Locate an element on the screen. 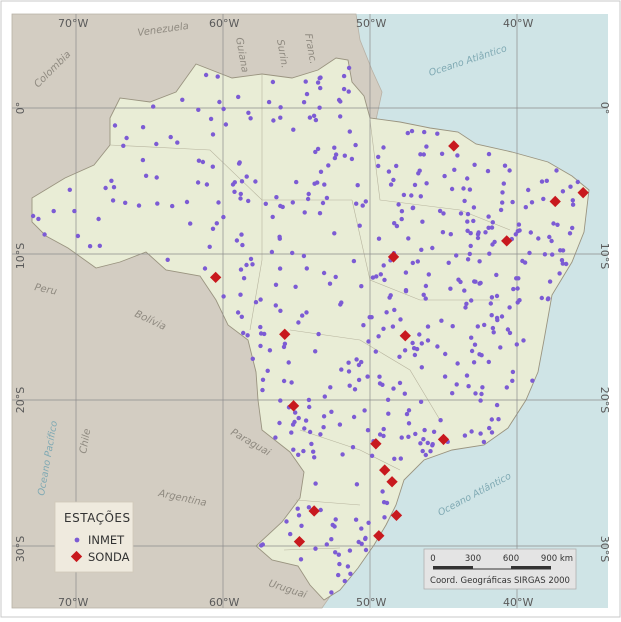  lon-label-40w-top: 40°W is located at coordinates (518, 23).